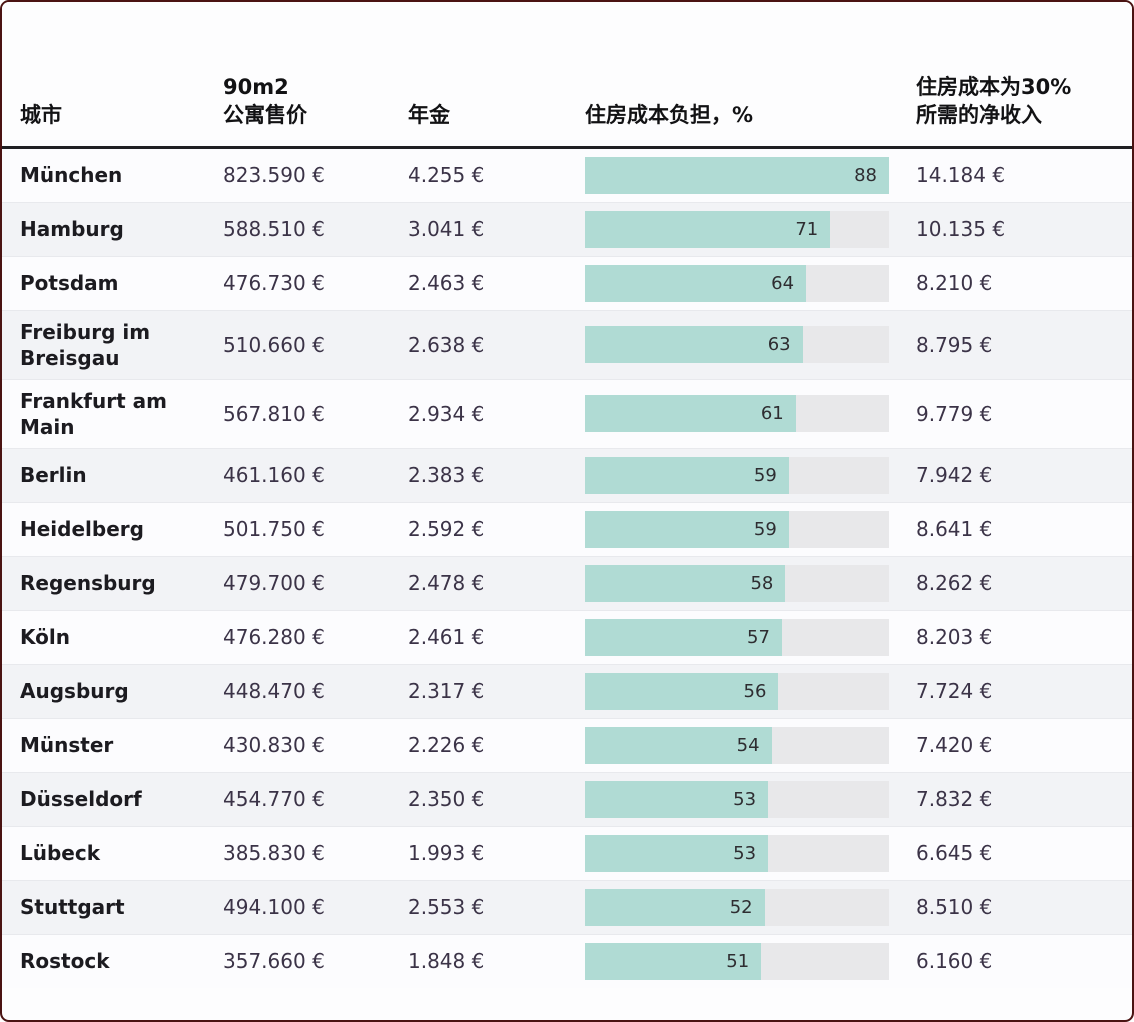 This screenshot has width=1134, height=1022. Describe the element at coordinates (482, 744) in the screenshot. I see `annuity-cell: 2.226 €` at that location.